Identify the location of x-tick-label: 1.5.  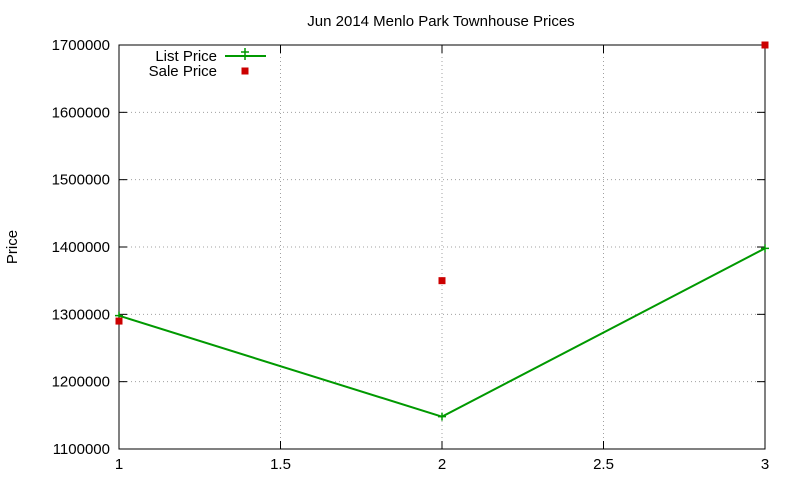
(280, 464).